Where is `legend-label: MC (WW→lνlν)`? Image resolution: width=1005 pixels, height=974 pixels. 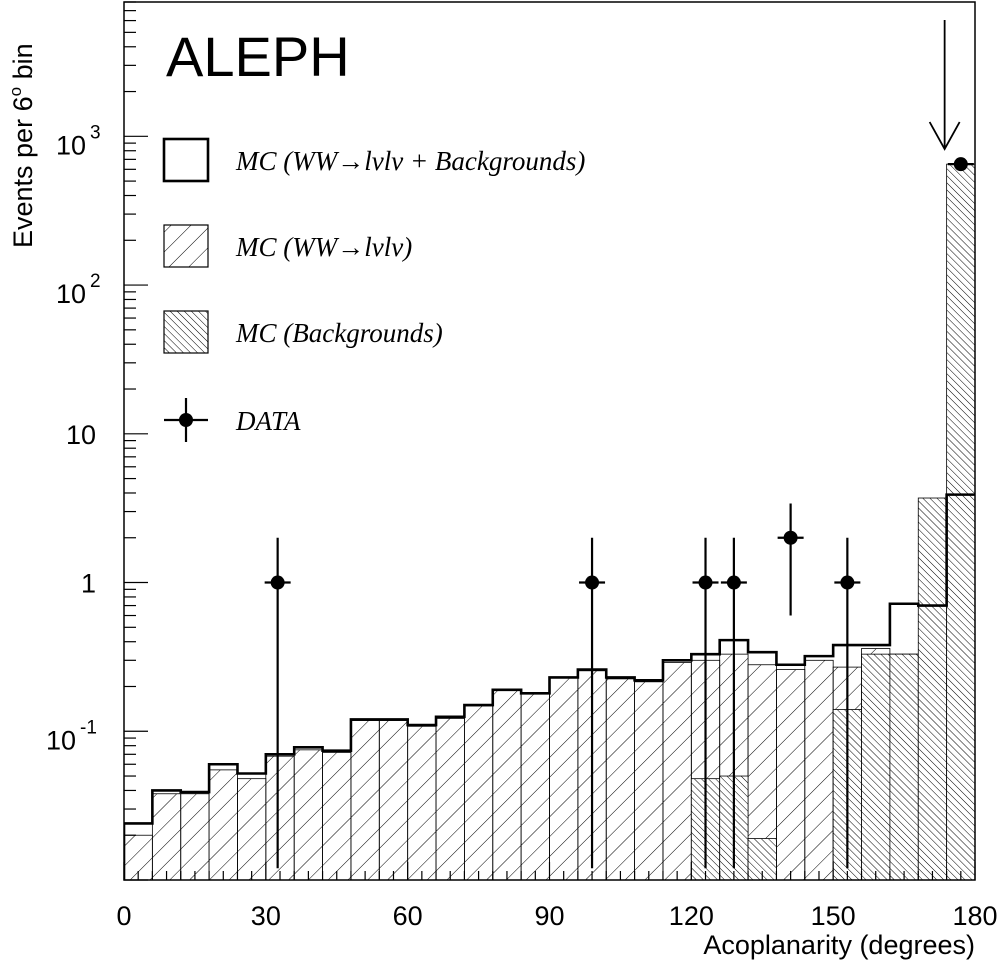 legend-label: MC (WW→lνlν) is located at coordinates (323, 247).